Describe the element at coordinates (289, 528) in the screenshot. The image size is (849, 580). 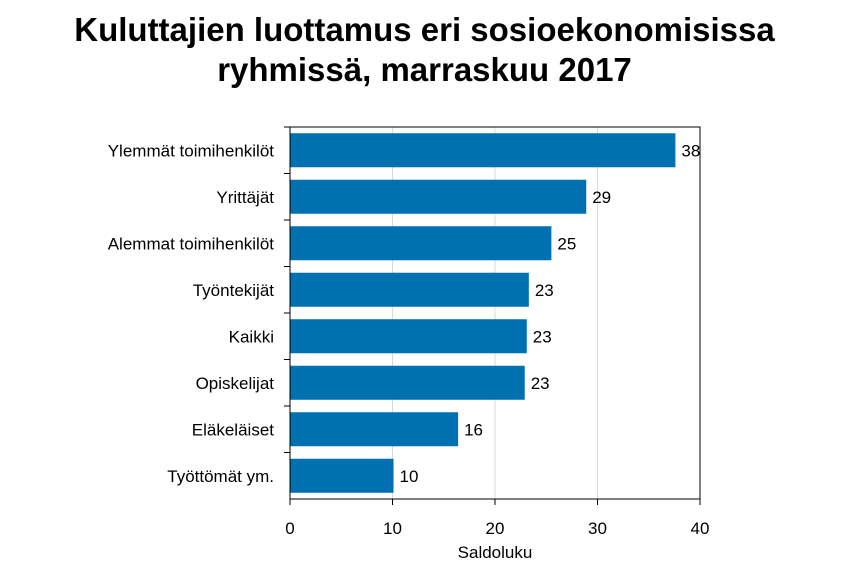
I see `x-tick-label: 0` at that location.